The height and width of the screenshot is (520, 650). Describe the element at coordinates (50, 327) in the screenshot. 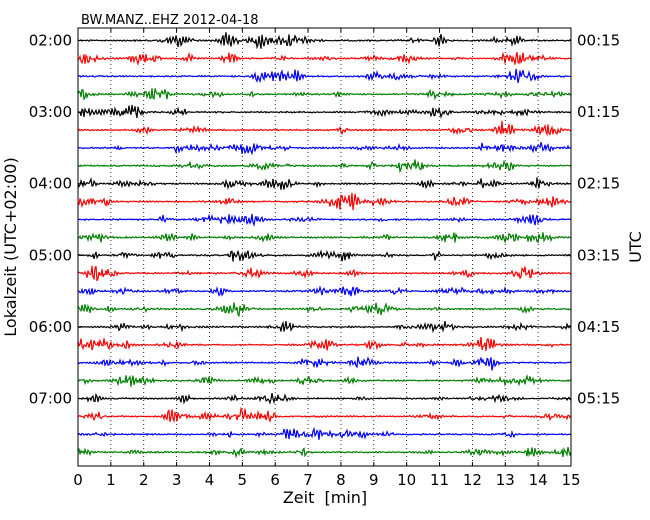

I see `left-tick-label: 06:00` at that location.